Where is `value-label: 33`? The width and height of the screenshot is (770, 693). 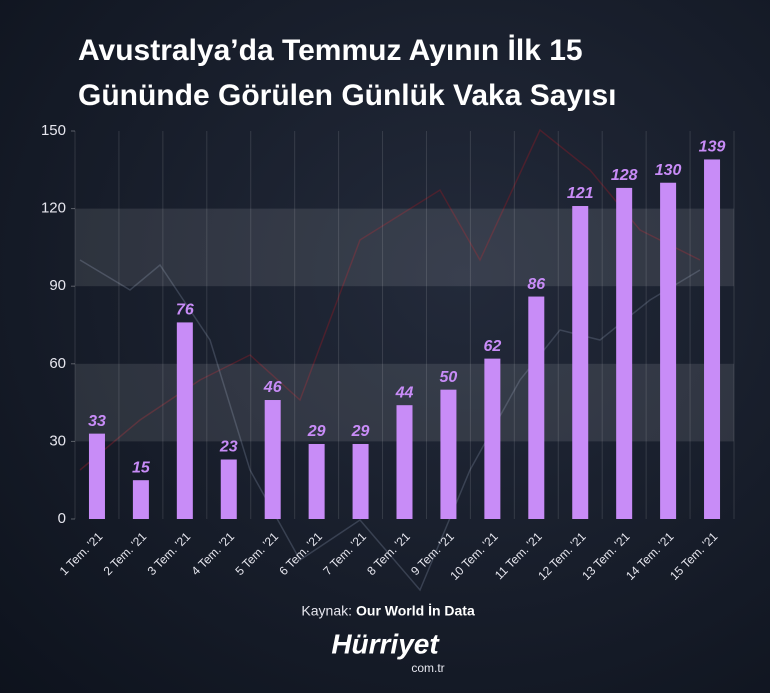
value-label: 33 is located at coordinates (97, 421).